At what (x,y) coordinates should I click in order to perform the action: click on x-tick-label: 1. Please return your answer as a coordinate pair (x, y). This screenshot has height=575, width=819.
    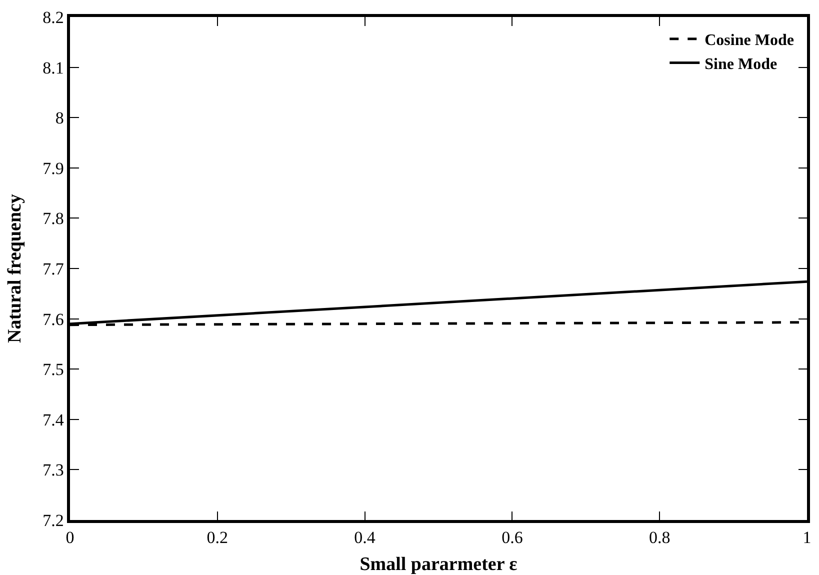
    Looking at the image, I should click on (807, 538).